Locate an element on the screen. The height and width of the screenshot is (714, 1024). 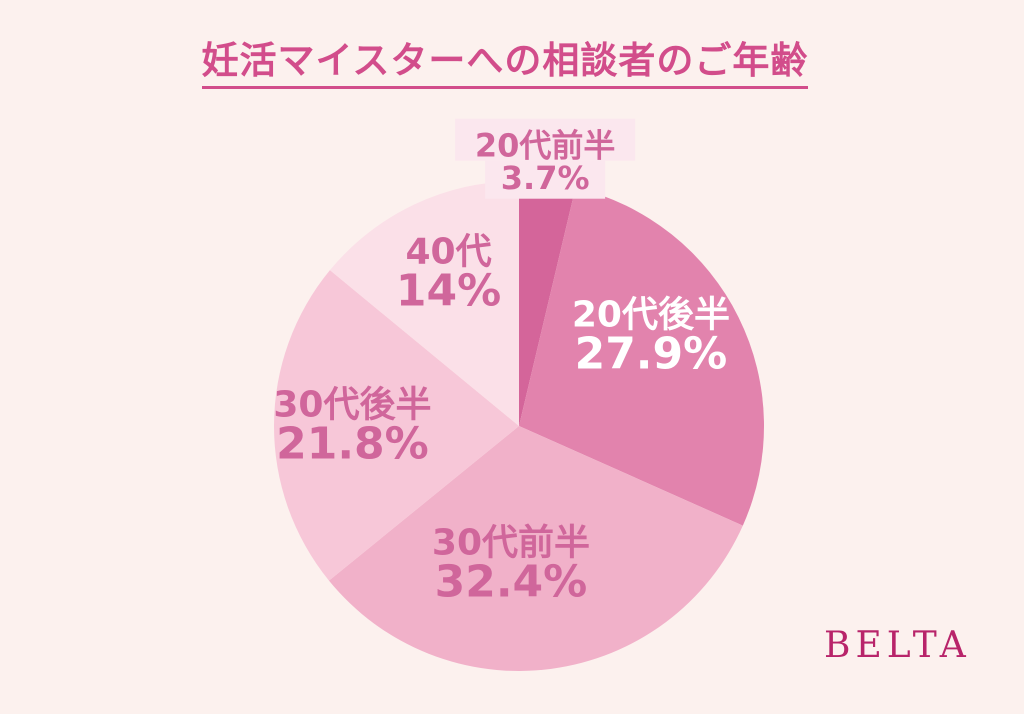
slice-value-label: 21.8% is located at coordinates (352, 444).